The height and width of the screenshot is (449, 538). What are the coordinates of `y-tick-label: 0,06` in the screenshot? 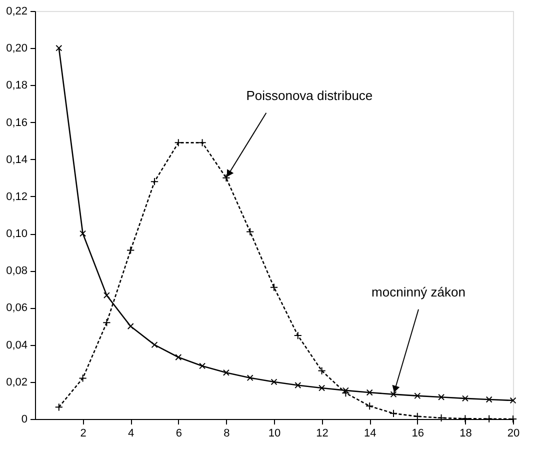 It's located at (17, 308).